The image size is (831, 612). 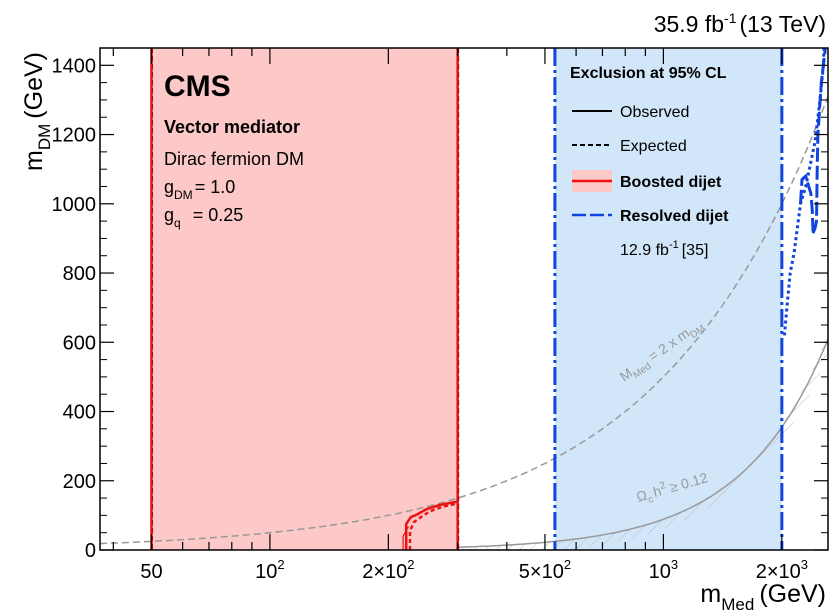 What do you see at coordinates (90, 551) in the screenshot?
I see `y-tick-label: 0` at bounding box center [90, 551].